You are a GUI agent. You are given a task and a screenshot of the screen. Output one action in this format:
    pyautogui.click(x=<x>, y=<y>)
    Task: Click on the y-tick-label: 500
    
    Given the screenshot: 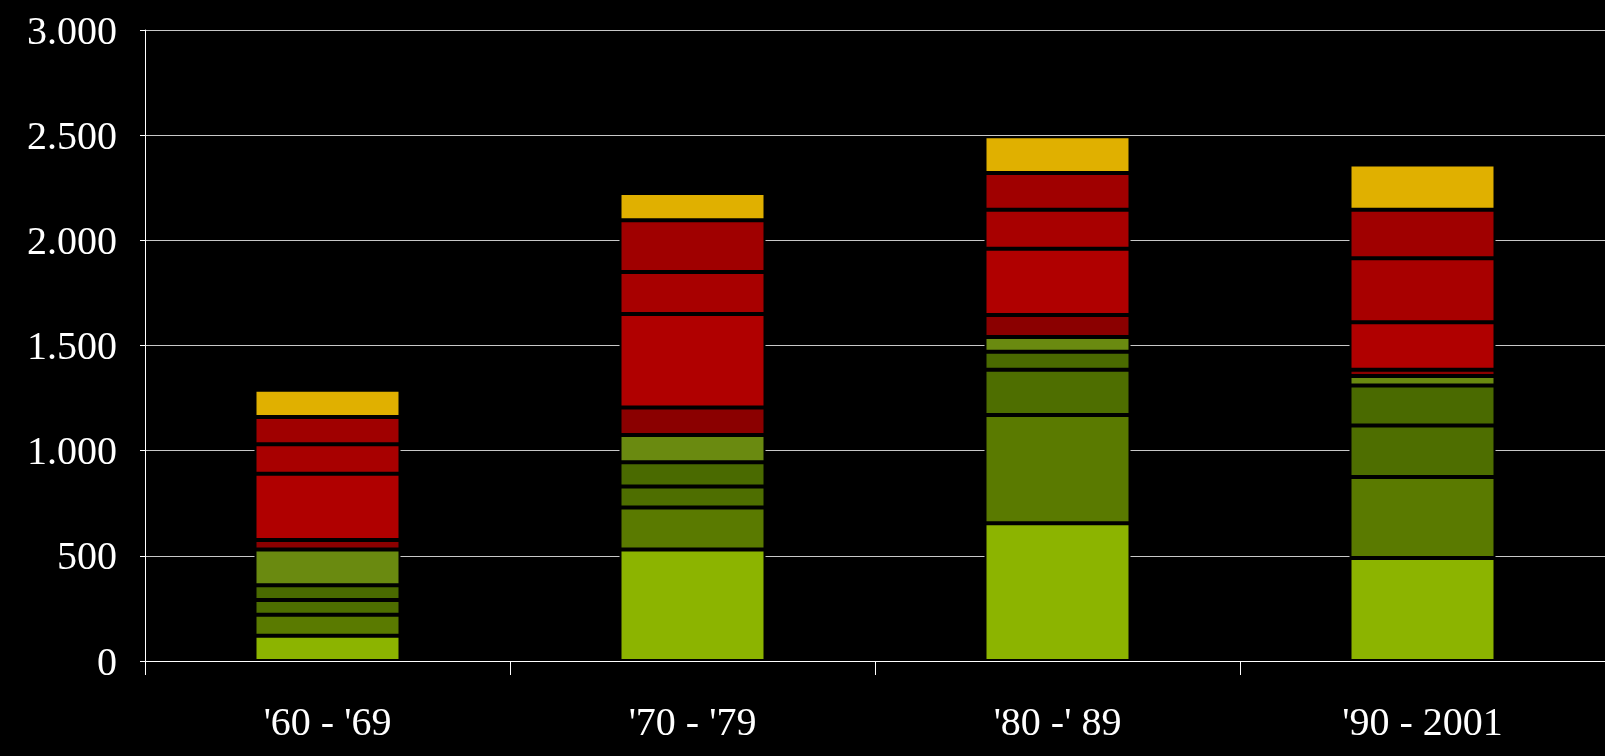 What is the action you would take?
    pyautogui.click(x=87, y=556)
    